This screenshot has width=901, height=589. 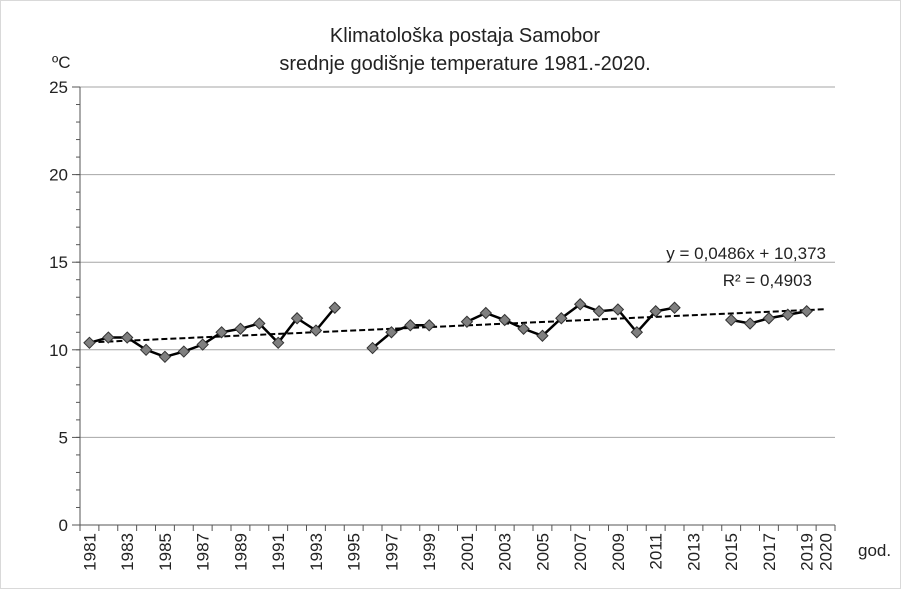 I want to click on x-tick-label: 2011, so click(x=656, y=551).